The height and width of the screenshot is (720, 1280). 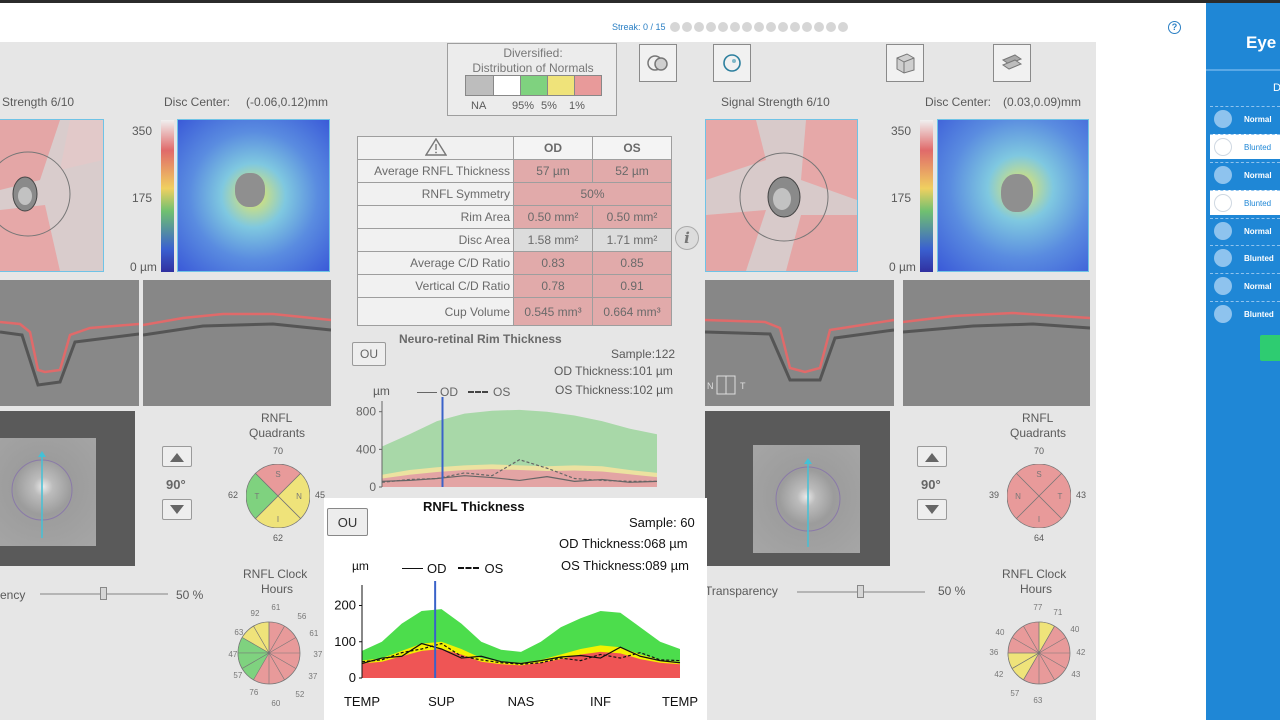 What do you see at coordinates (905, 63) in the screenshot?
I see `scan-3d-button` at bounding box center [905, 63].